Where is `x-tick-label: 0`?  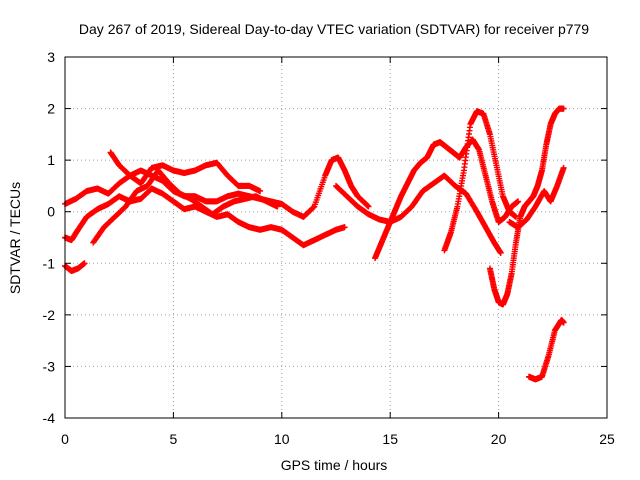 x-tick-label: 0 is located at coordinates (65, 439).